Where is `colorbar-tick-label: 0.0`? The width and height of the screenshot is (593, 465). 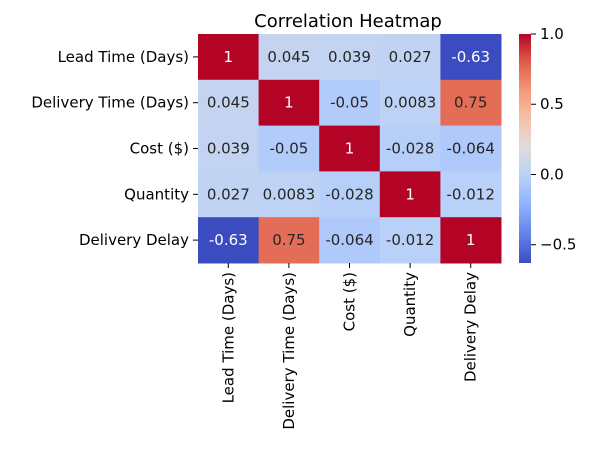 colorbar-tick-label: 0.0 is located at coordinates (552, 174).